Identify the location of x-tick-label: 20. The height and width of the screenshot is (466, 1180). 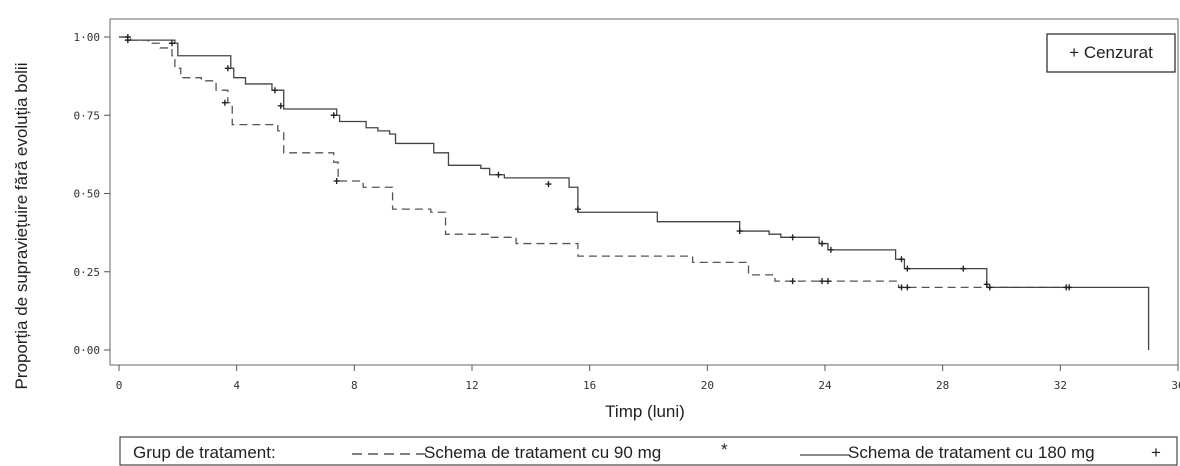
(707, 385).